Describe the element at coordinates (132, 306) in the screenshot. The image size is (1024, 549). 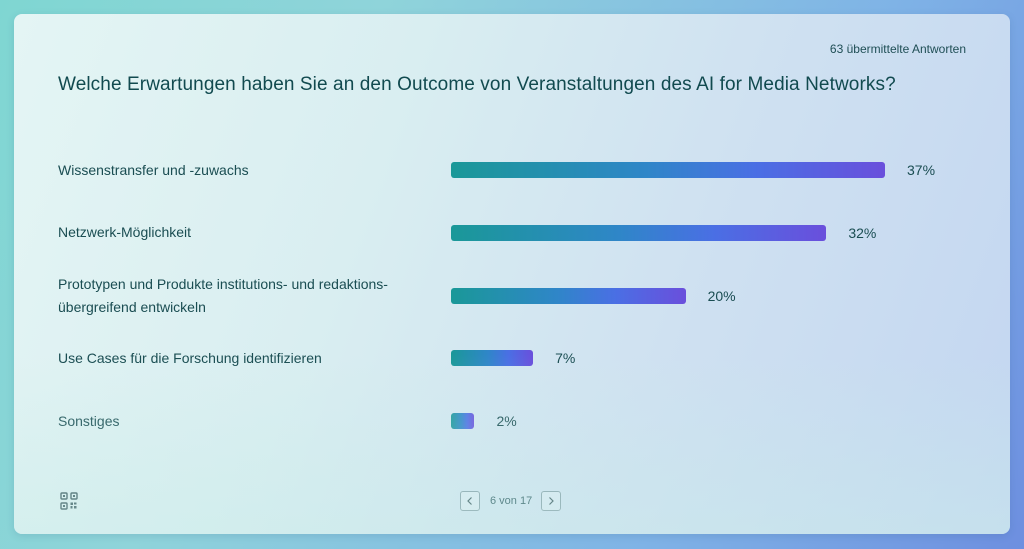
I see `category-label-line: übergreifend entwickeln` at that location.